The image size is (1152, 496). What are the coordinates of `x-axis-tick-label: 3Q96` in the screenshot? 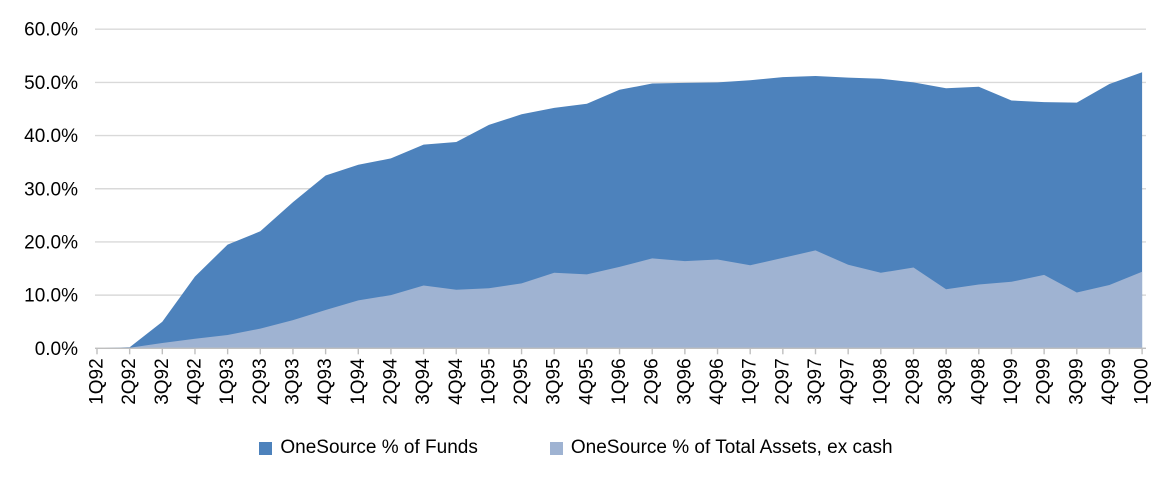 It's located at (684, 381).